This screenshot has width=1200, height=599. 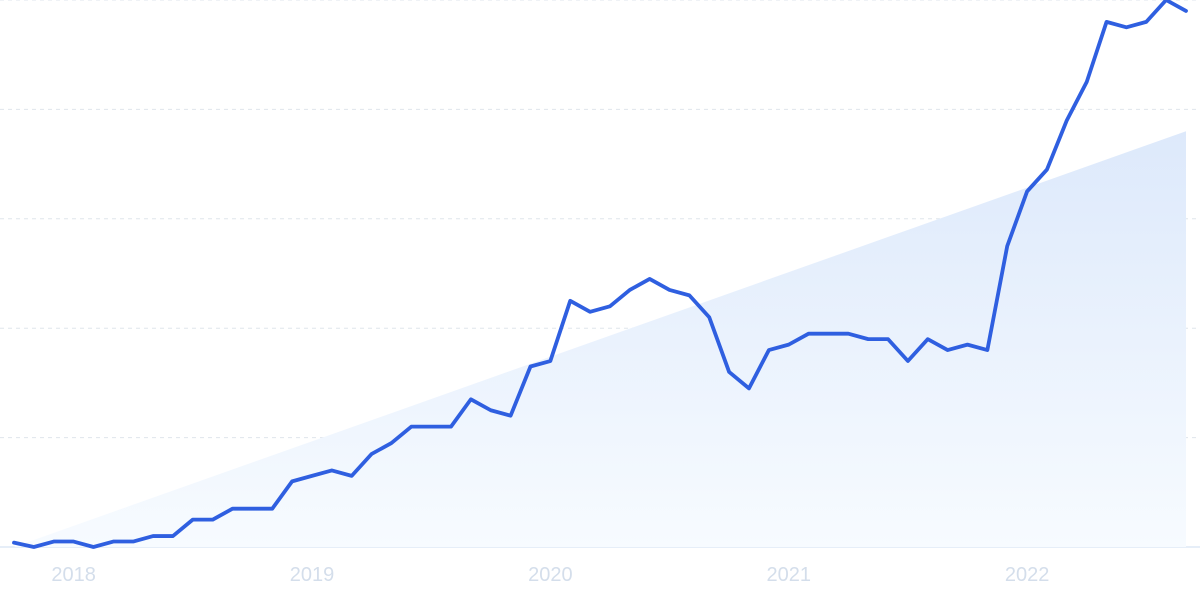 I want to click on x-axis-ticks: 2018 2019 2020 2021 2022, so click(x=550, y=575).